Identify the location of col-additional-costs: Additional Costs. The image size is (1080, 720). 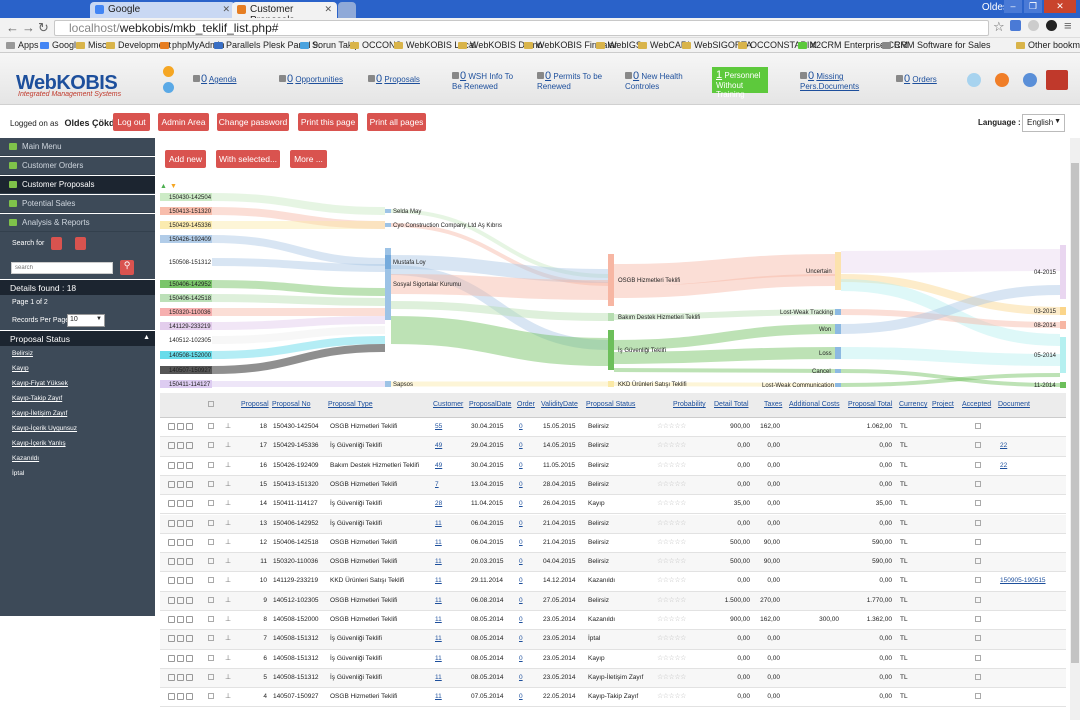
(814, 404).